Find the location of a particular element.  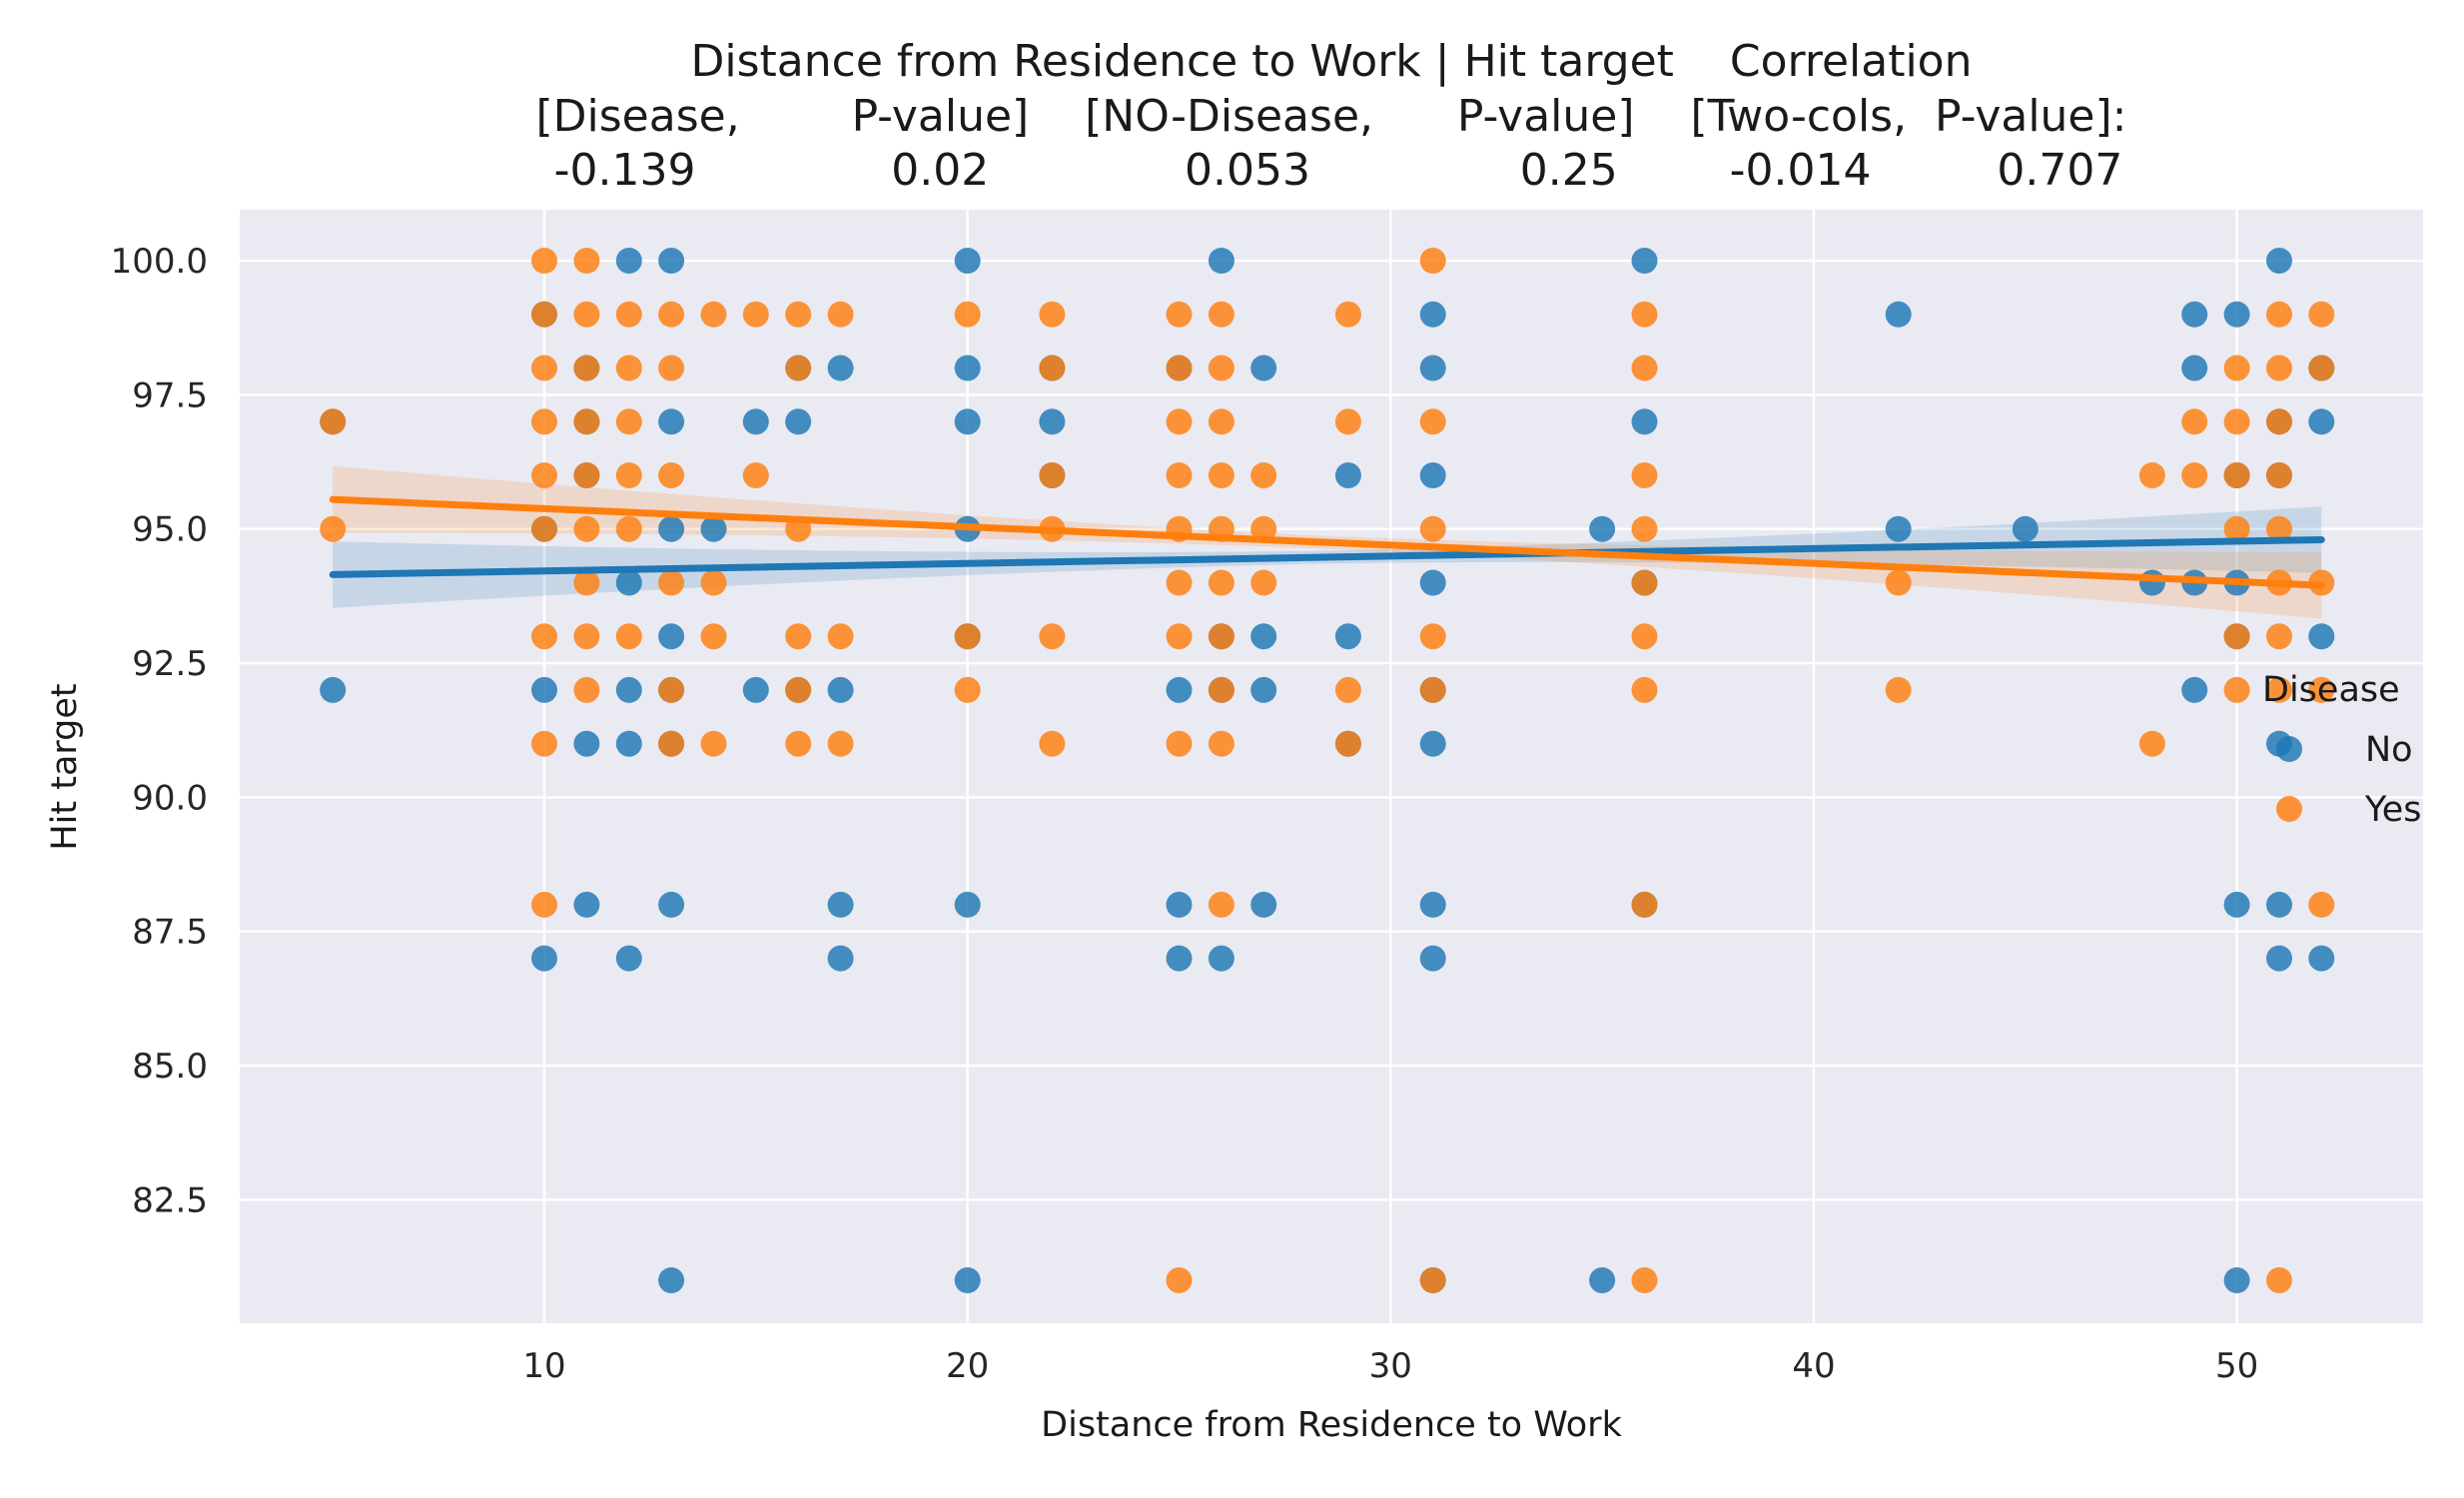

y-tick-labels: 82.5 85.0 87.5 90.0 92.5 95.0 97.5 100.0 is located at coordinates (160, 731).